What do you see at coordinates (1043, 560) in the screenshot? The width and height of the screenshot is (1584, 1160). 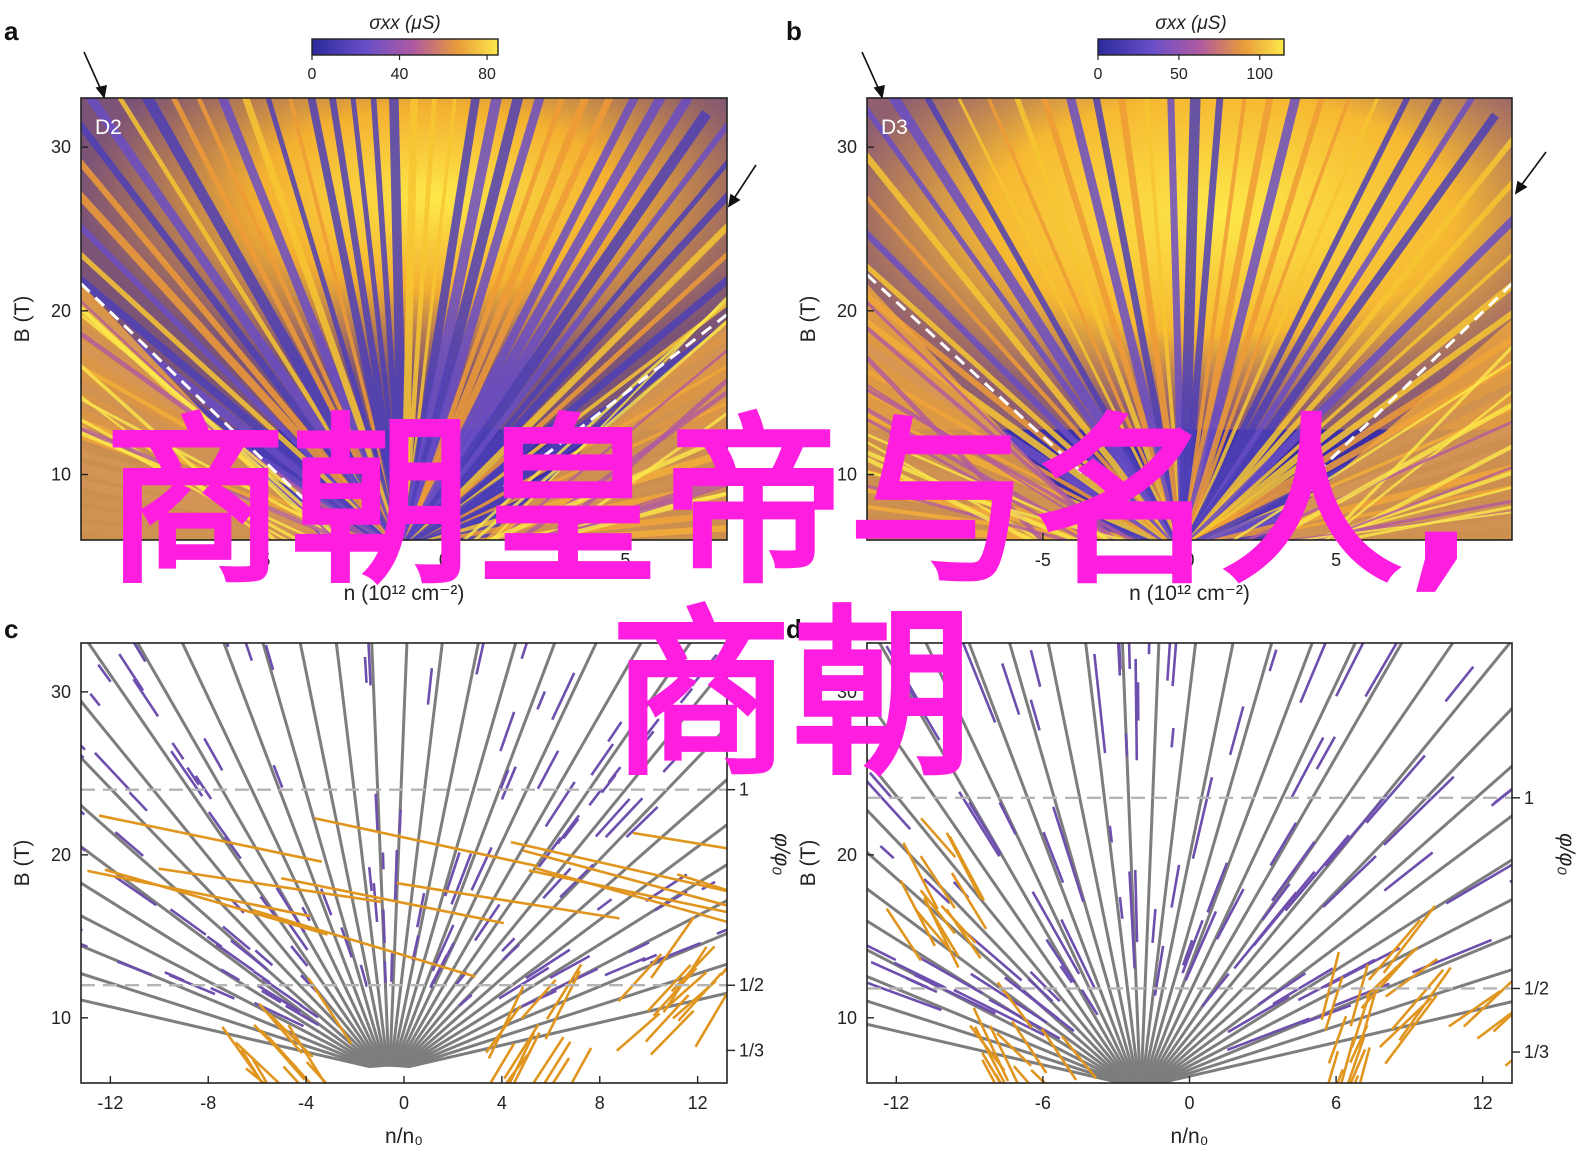 I see `x-tick-label: -5` at bounding box center [1043, 560].